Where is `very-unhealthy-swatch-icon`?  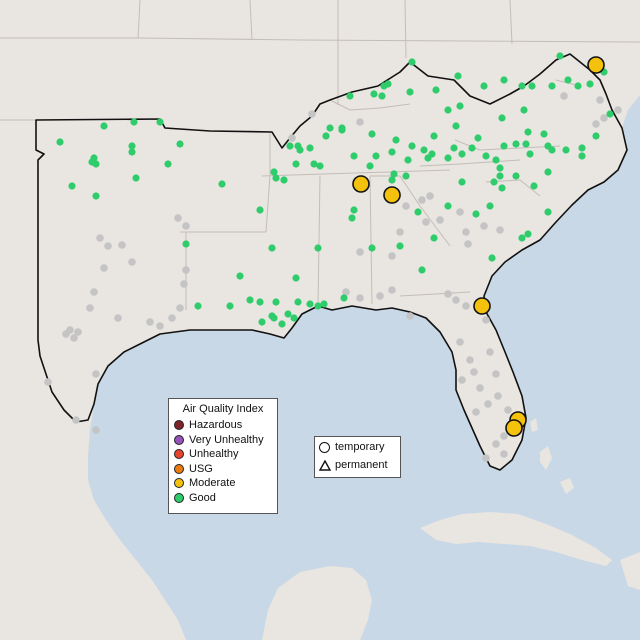 very-unhealthy-swatch-icon is located at coordinates (179, 439).